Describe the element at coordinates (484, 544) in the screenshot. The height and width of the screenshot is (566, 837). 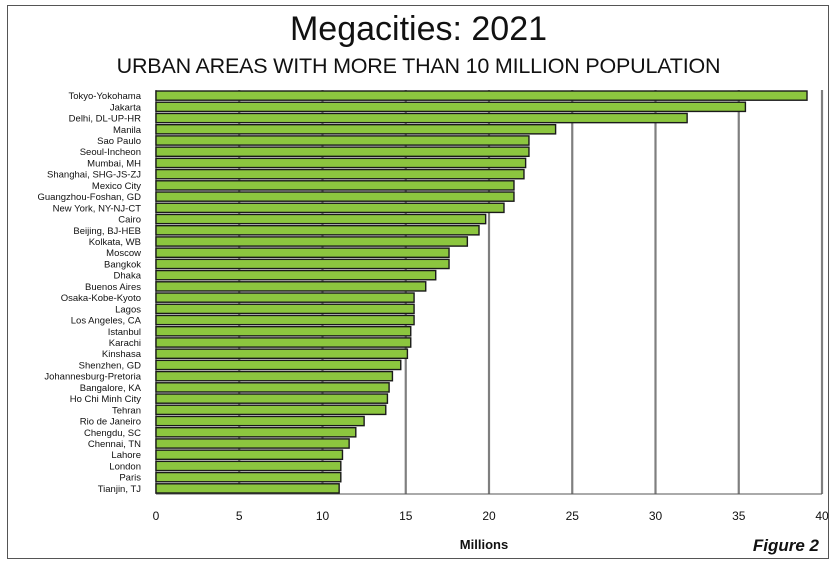
I see `x-axis-label: Millions` at that location.